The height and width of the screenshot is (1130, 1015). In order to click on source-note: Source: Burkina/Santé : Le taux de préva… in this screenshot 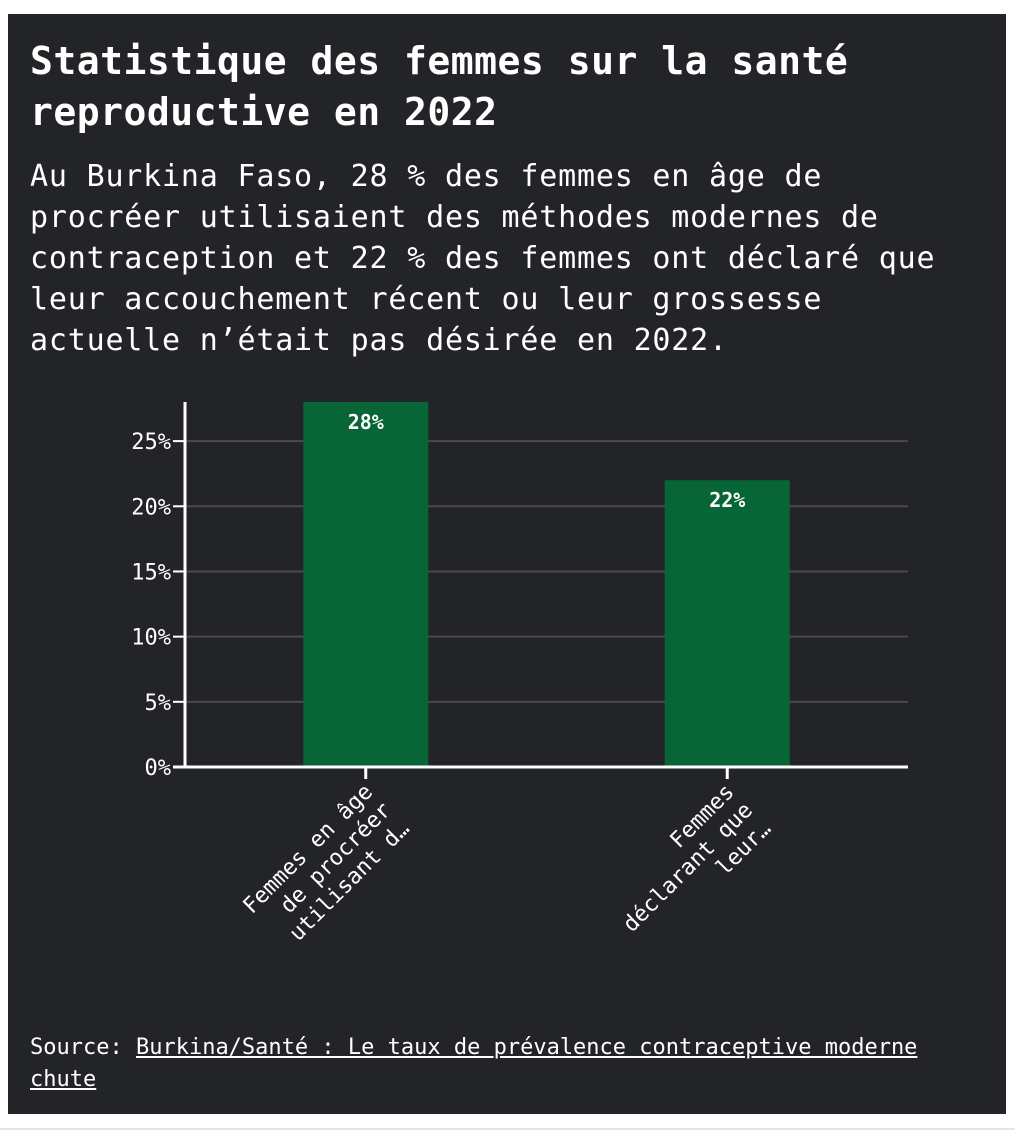, I will do `click(505, 1064)`.